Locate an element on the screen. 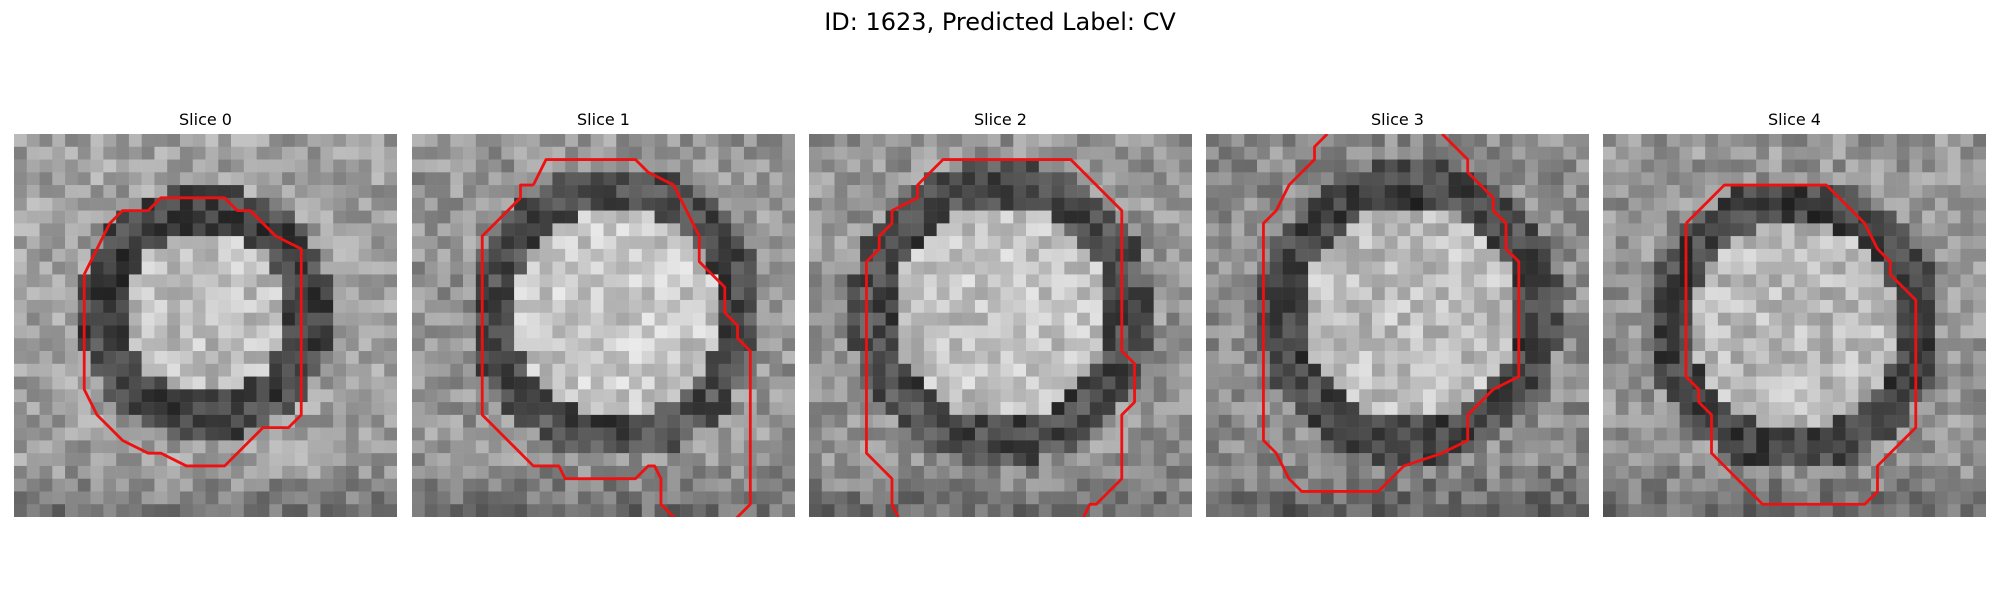 The height and width of the screenshot is (600, 2000). slice-title: Slice 3 is located at coordinates (1397, 119).